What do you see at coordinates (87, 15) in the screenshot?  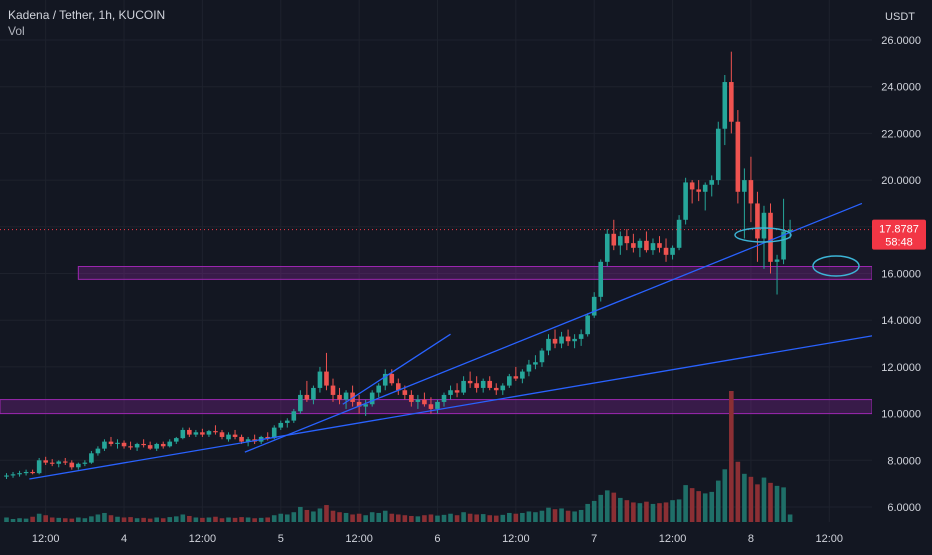 I see `symbol-title: Kadena / Tether, 1h, KUCOIN` at bounding box center [87, 15].